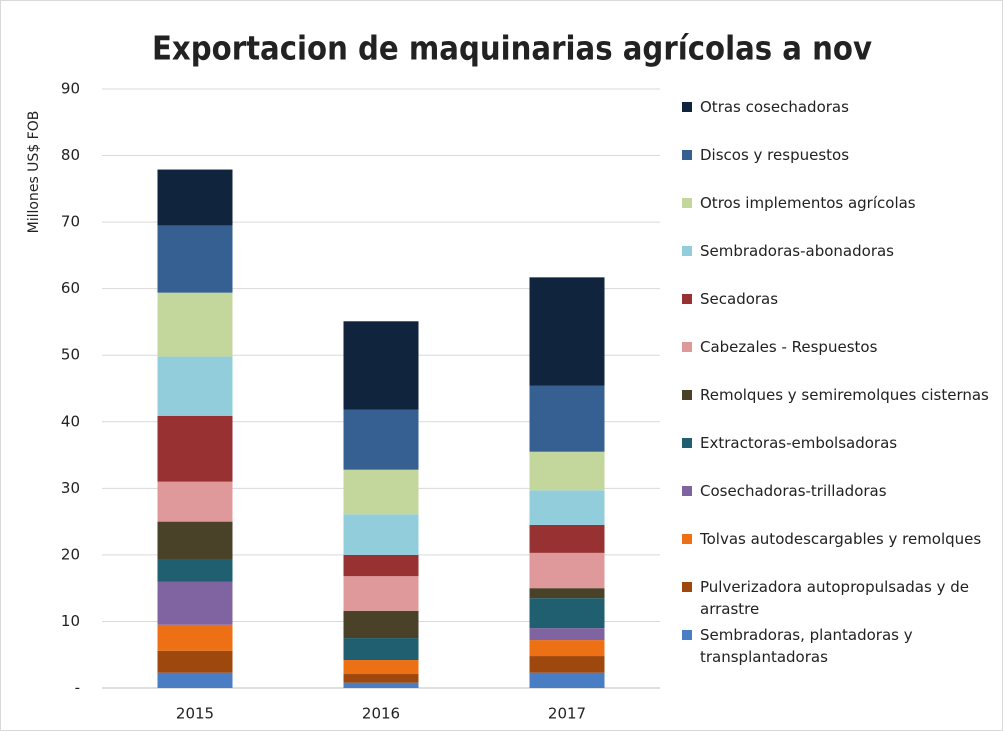 Image resolution: width=1003 pixels, height=731 pixels. I want to click on y-axis-label: Millones US$ FOB, so click(34, 172).